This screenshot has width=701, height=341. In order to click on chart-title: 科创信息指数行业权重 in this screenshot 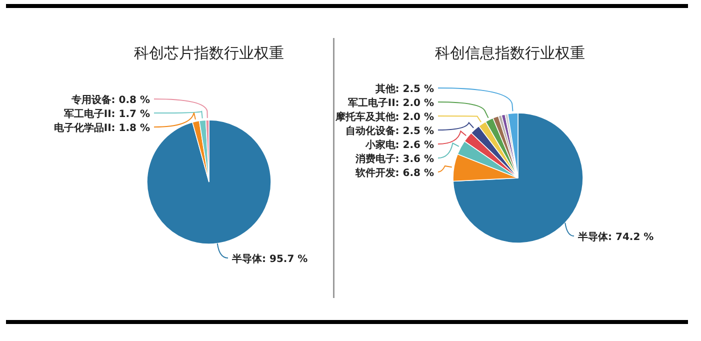, I will do `click(510, 53)`.